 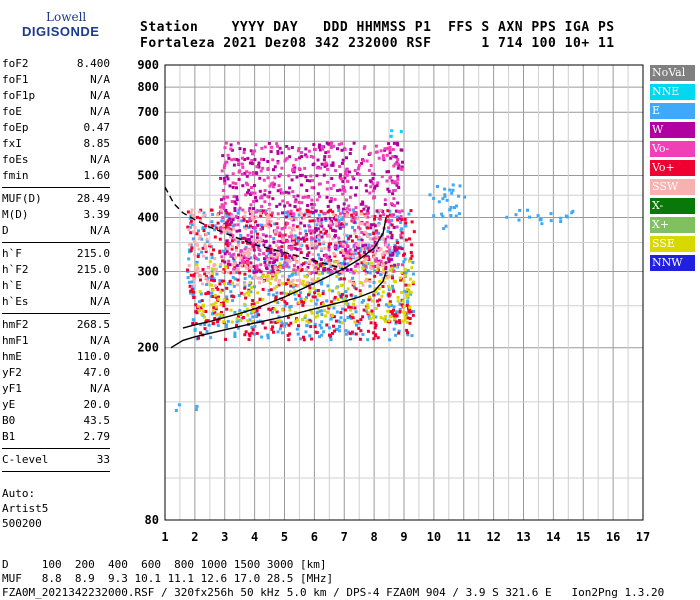 What do you see at coordinates (613, 537) in the screenshot?
I see `x-tick-label: 16` at bounding box center [613, 537].